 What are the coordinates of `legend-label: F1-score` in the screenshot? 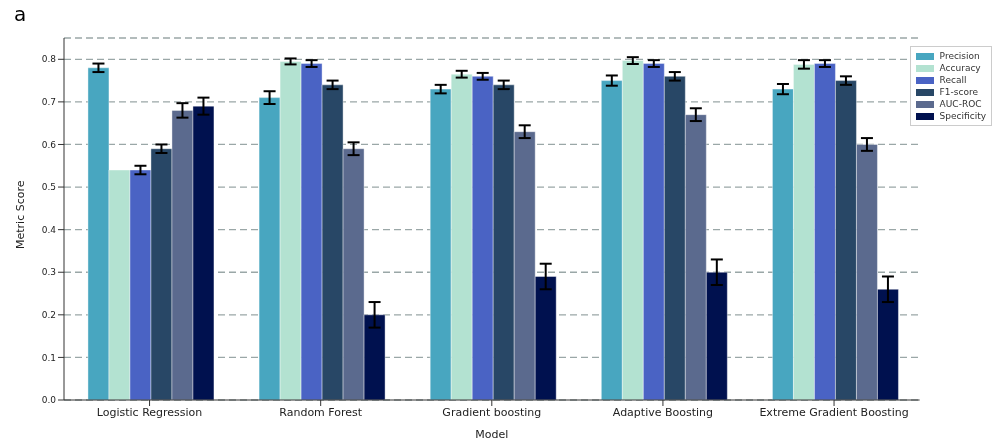 It's located at (958, 92).